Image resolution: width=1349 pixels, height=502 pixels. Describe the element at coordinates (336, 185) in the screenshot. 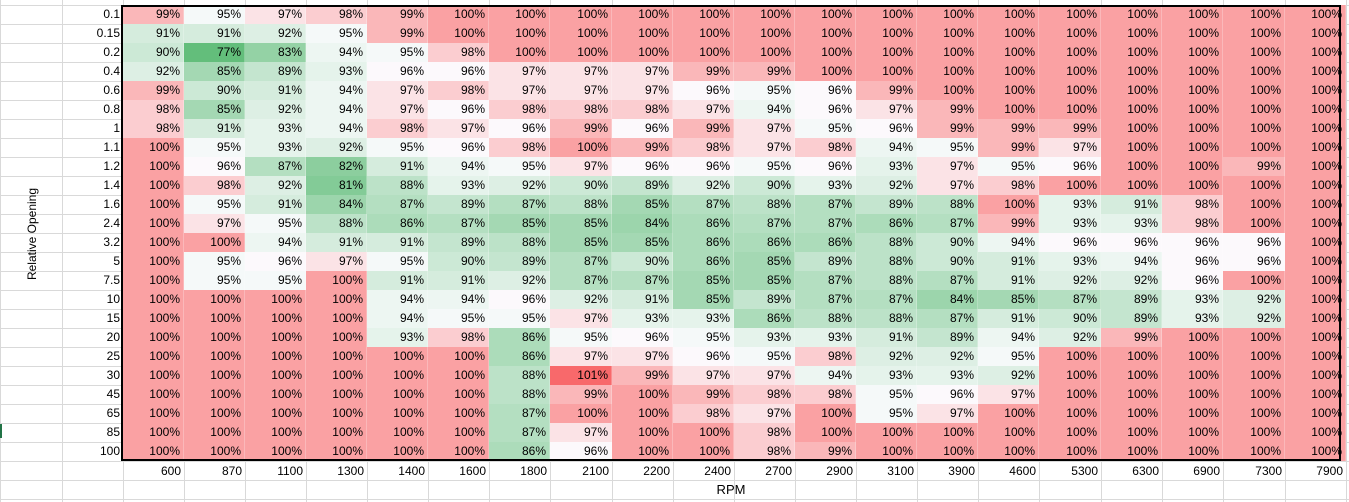

I see `heatmap-cell: 81%` at that location.